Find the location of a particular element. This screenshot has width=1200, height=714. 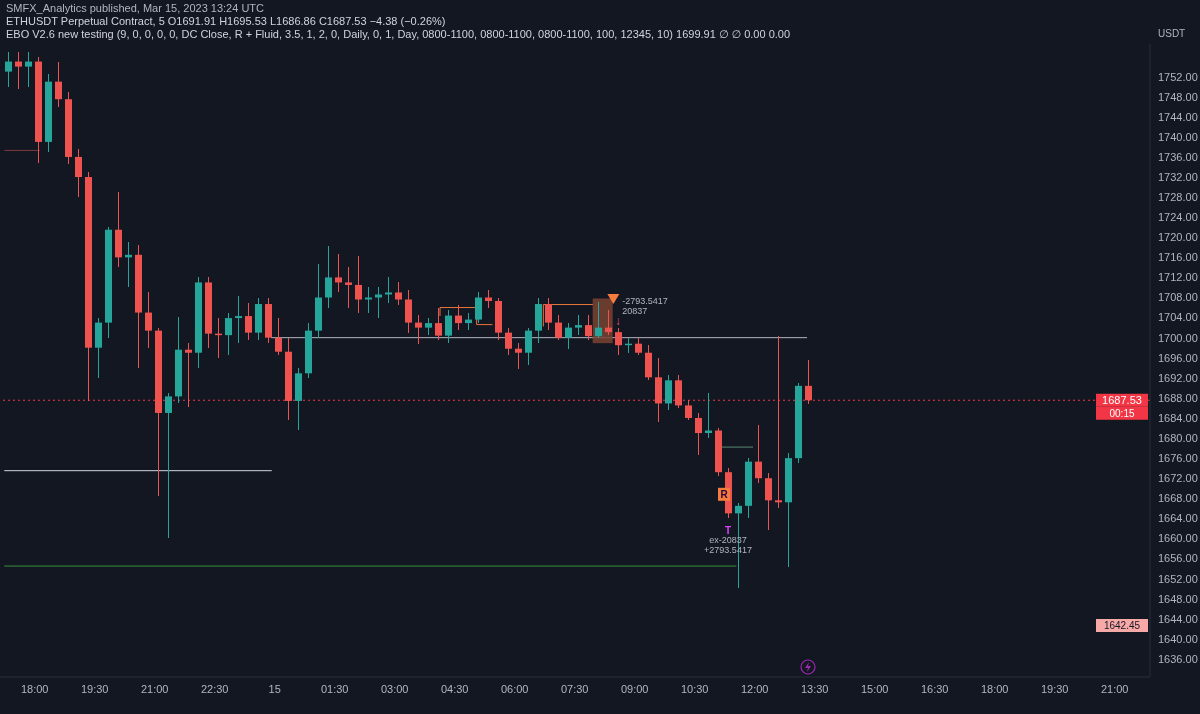

y-tick-label: 1688.00 is located at coordinates (1178, 397).